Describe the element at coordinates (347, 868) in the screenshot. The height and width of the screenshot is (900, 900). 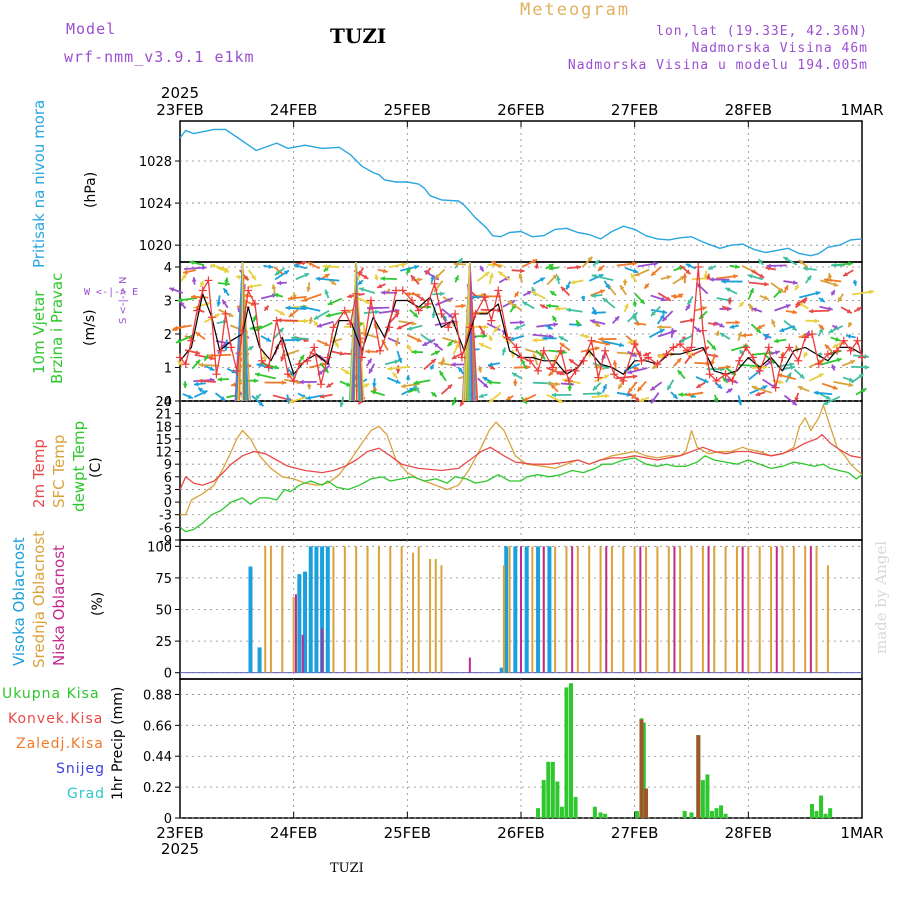
I see `footer-station: TUZI` at that location.